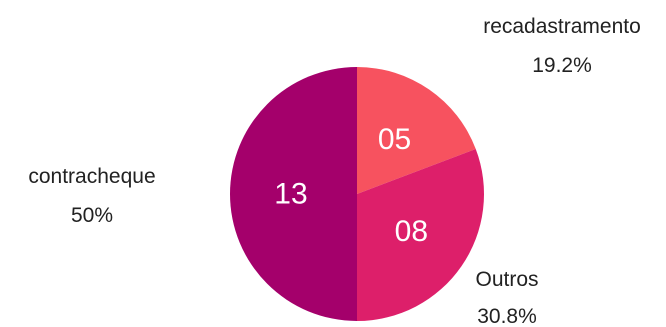 This screenshot has height=327, width=666. What do you see at coordinates (507, 316) in the screenshot?
I see `slice-percent-outros: 30.8%` at bounding box center [507, 316].